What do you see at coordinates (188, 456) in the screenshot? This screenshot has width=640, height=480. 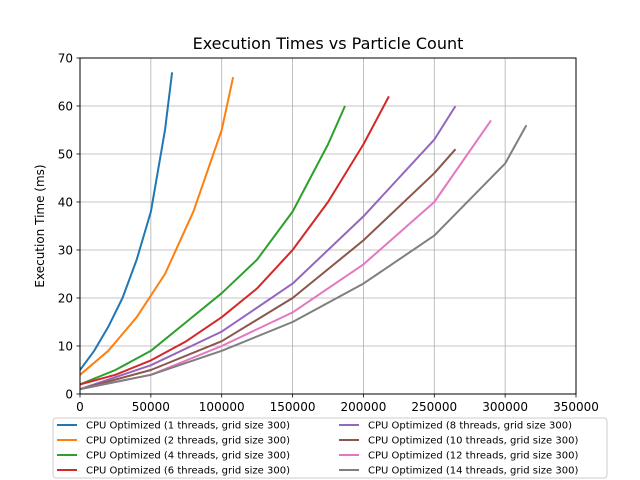 I see `legend-entry-3: CPU Optimized (4 threads, grid size 300)` at bounding box center [188, 456].